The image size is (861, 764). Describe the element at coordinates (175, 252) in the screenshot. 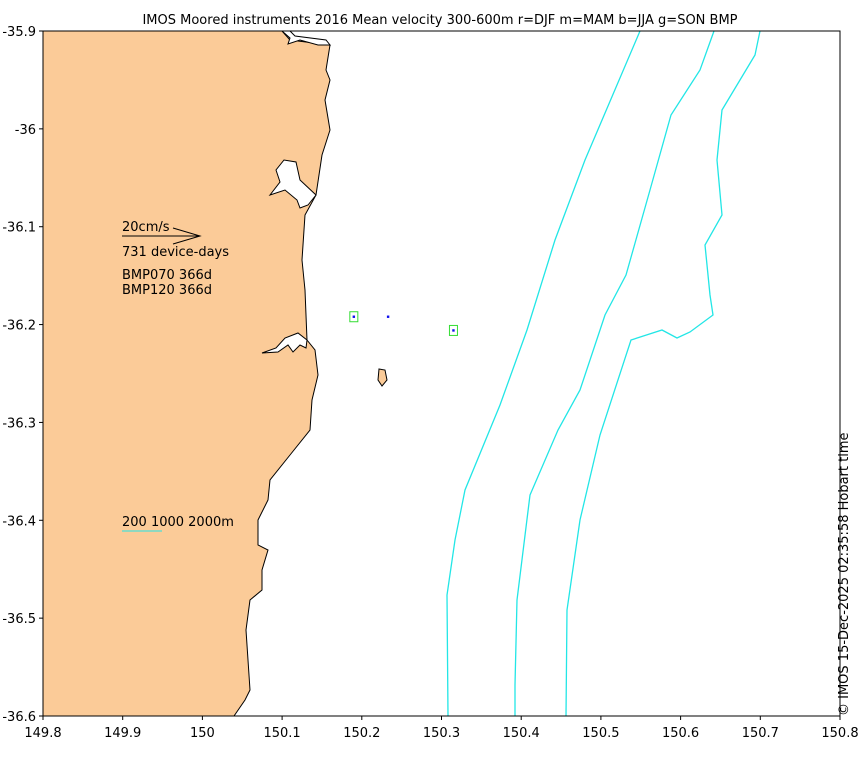

I see `legend-device-days: 731 device-days` at that location.